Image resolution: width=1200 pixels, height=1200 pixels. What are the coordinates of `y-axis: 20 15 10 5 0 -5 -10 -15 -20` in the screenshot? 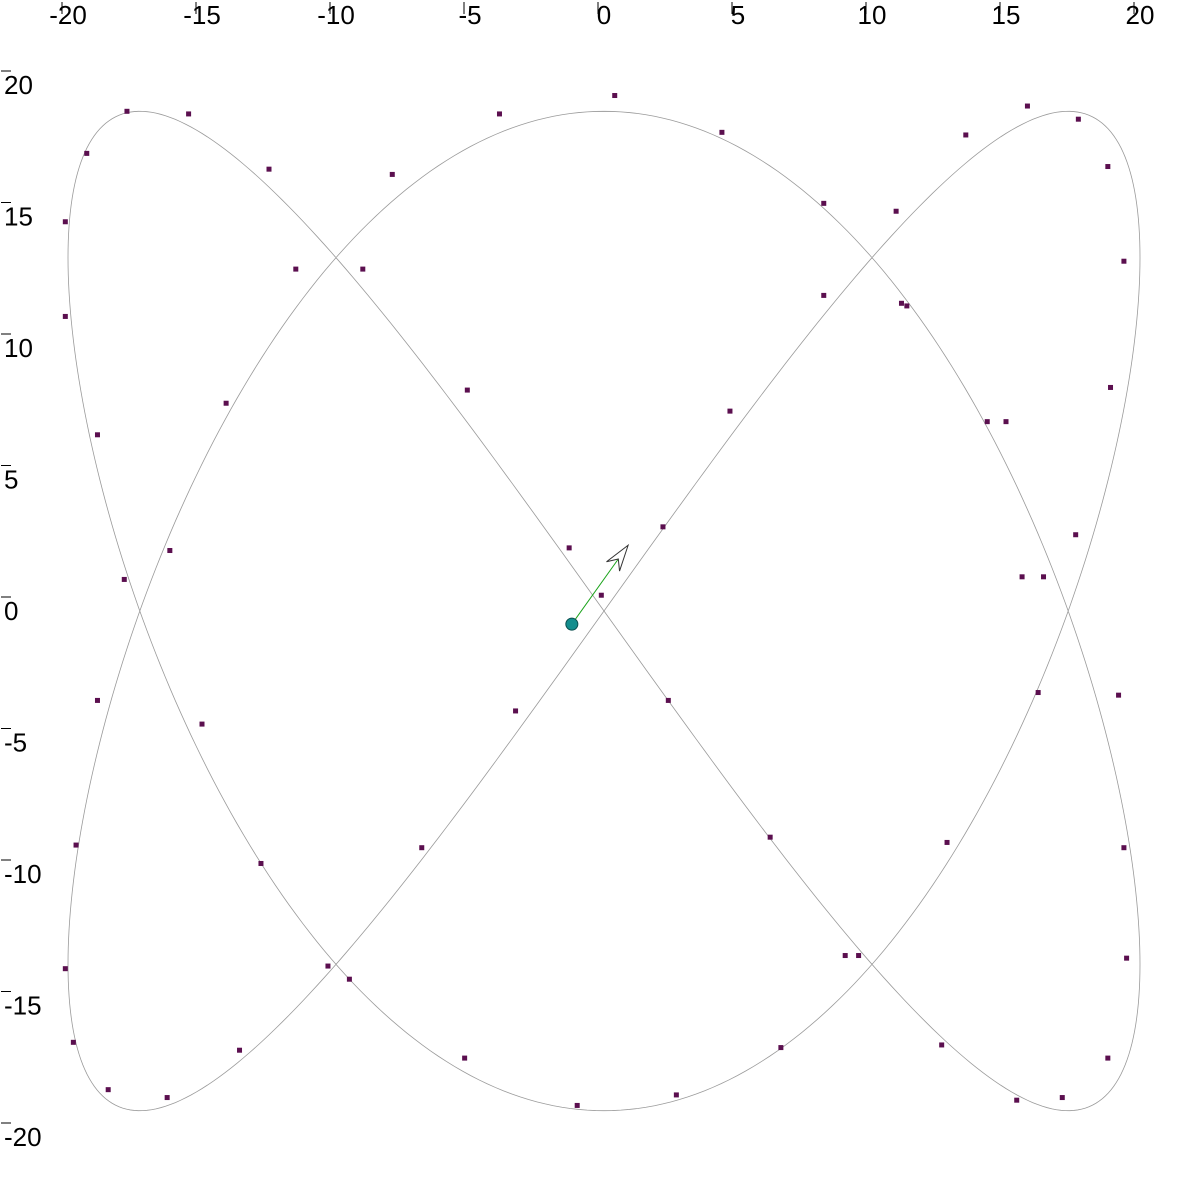 It's located at (21, 611).